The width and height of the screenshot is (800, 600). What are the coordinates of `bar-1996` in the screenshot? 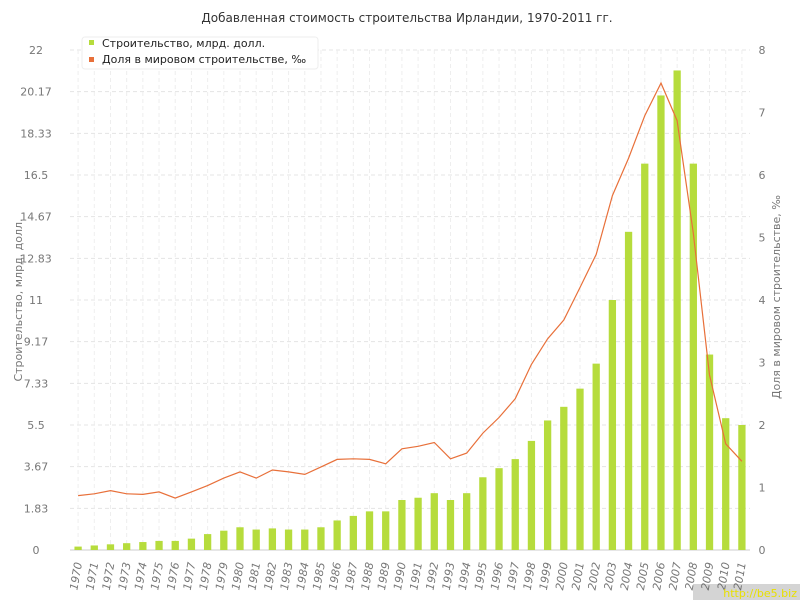 It's located at (499, 509).